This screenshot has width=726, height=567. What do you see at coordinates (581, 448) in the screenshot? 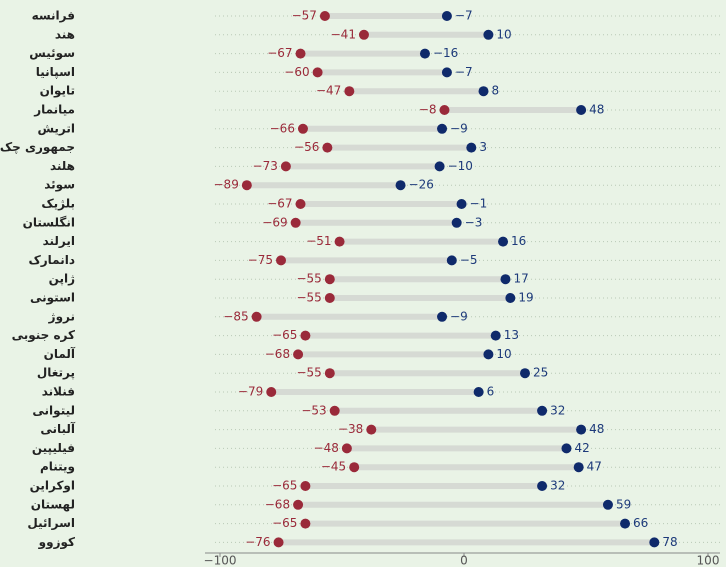
I see `value-label: 42` at bounding box center [581, 448].